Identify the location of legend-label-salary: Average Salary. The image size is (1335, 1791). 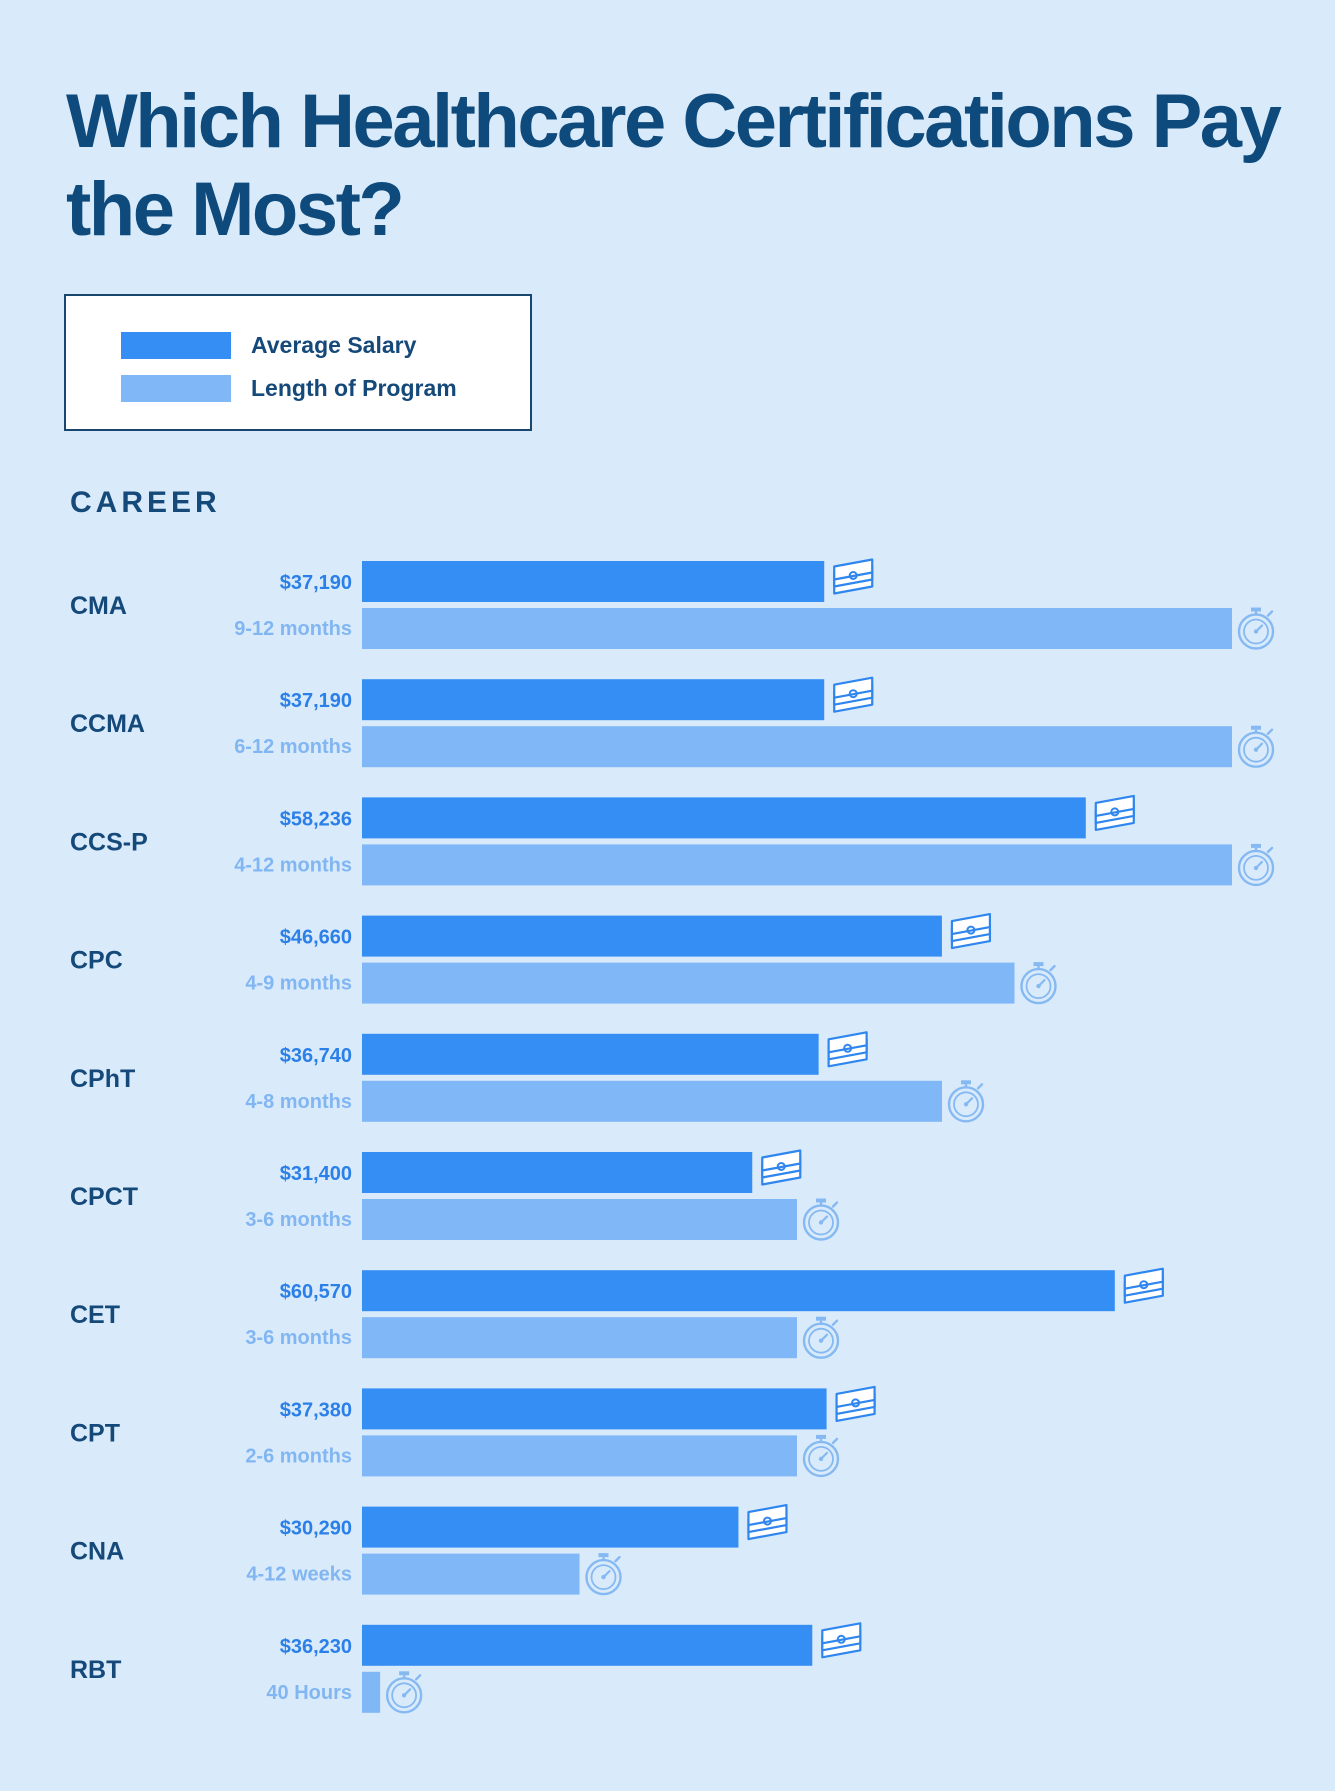
(334, 345).